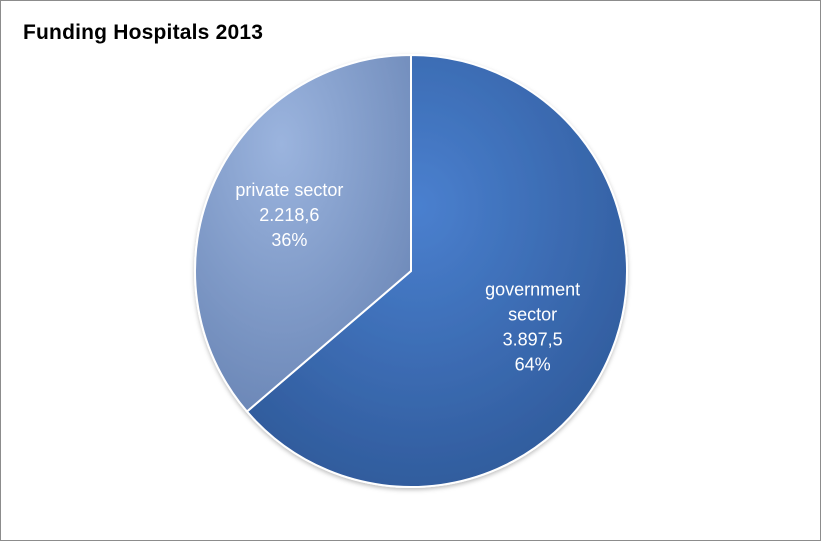 The height and width of the screenshot is (541, 821). Describe the element at coordinates (532, 326) in the screenshot. I see `data-label-government-sector: government sector 3.897,5 64%` at that location.